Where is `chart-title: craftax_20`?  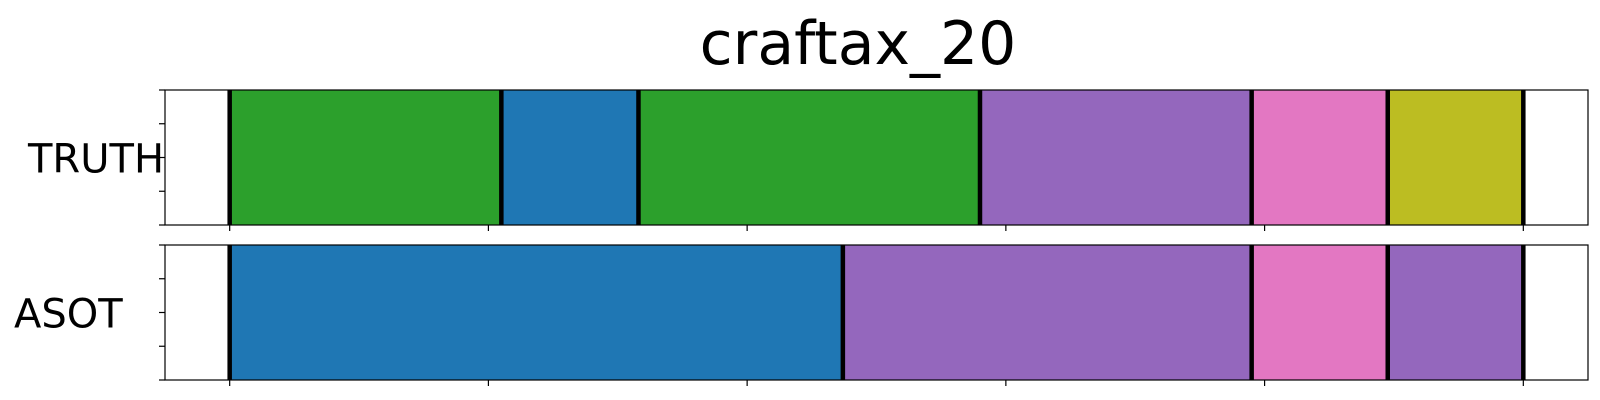 chart-title: craftax_20 is located at coordinates (858, 44).